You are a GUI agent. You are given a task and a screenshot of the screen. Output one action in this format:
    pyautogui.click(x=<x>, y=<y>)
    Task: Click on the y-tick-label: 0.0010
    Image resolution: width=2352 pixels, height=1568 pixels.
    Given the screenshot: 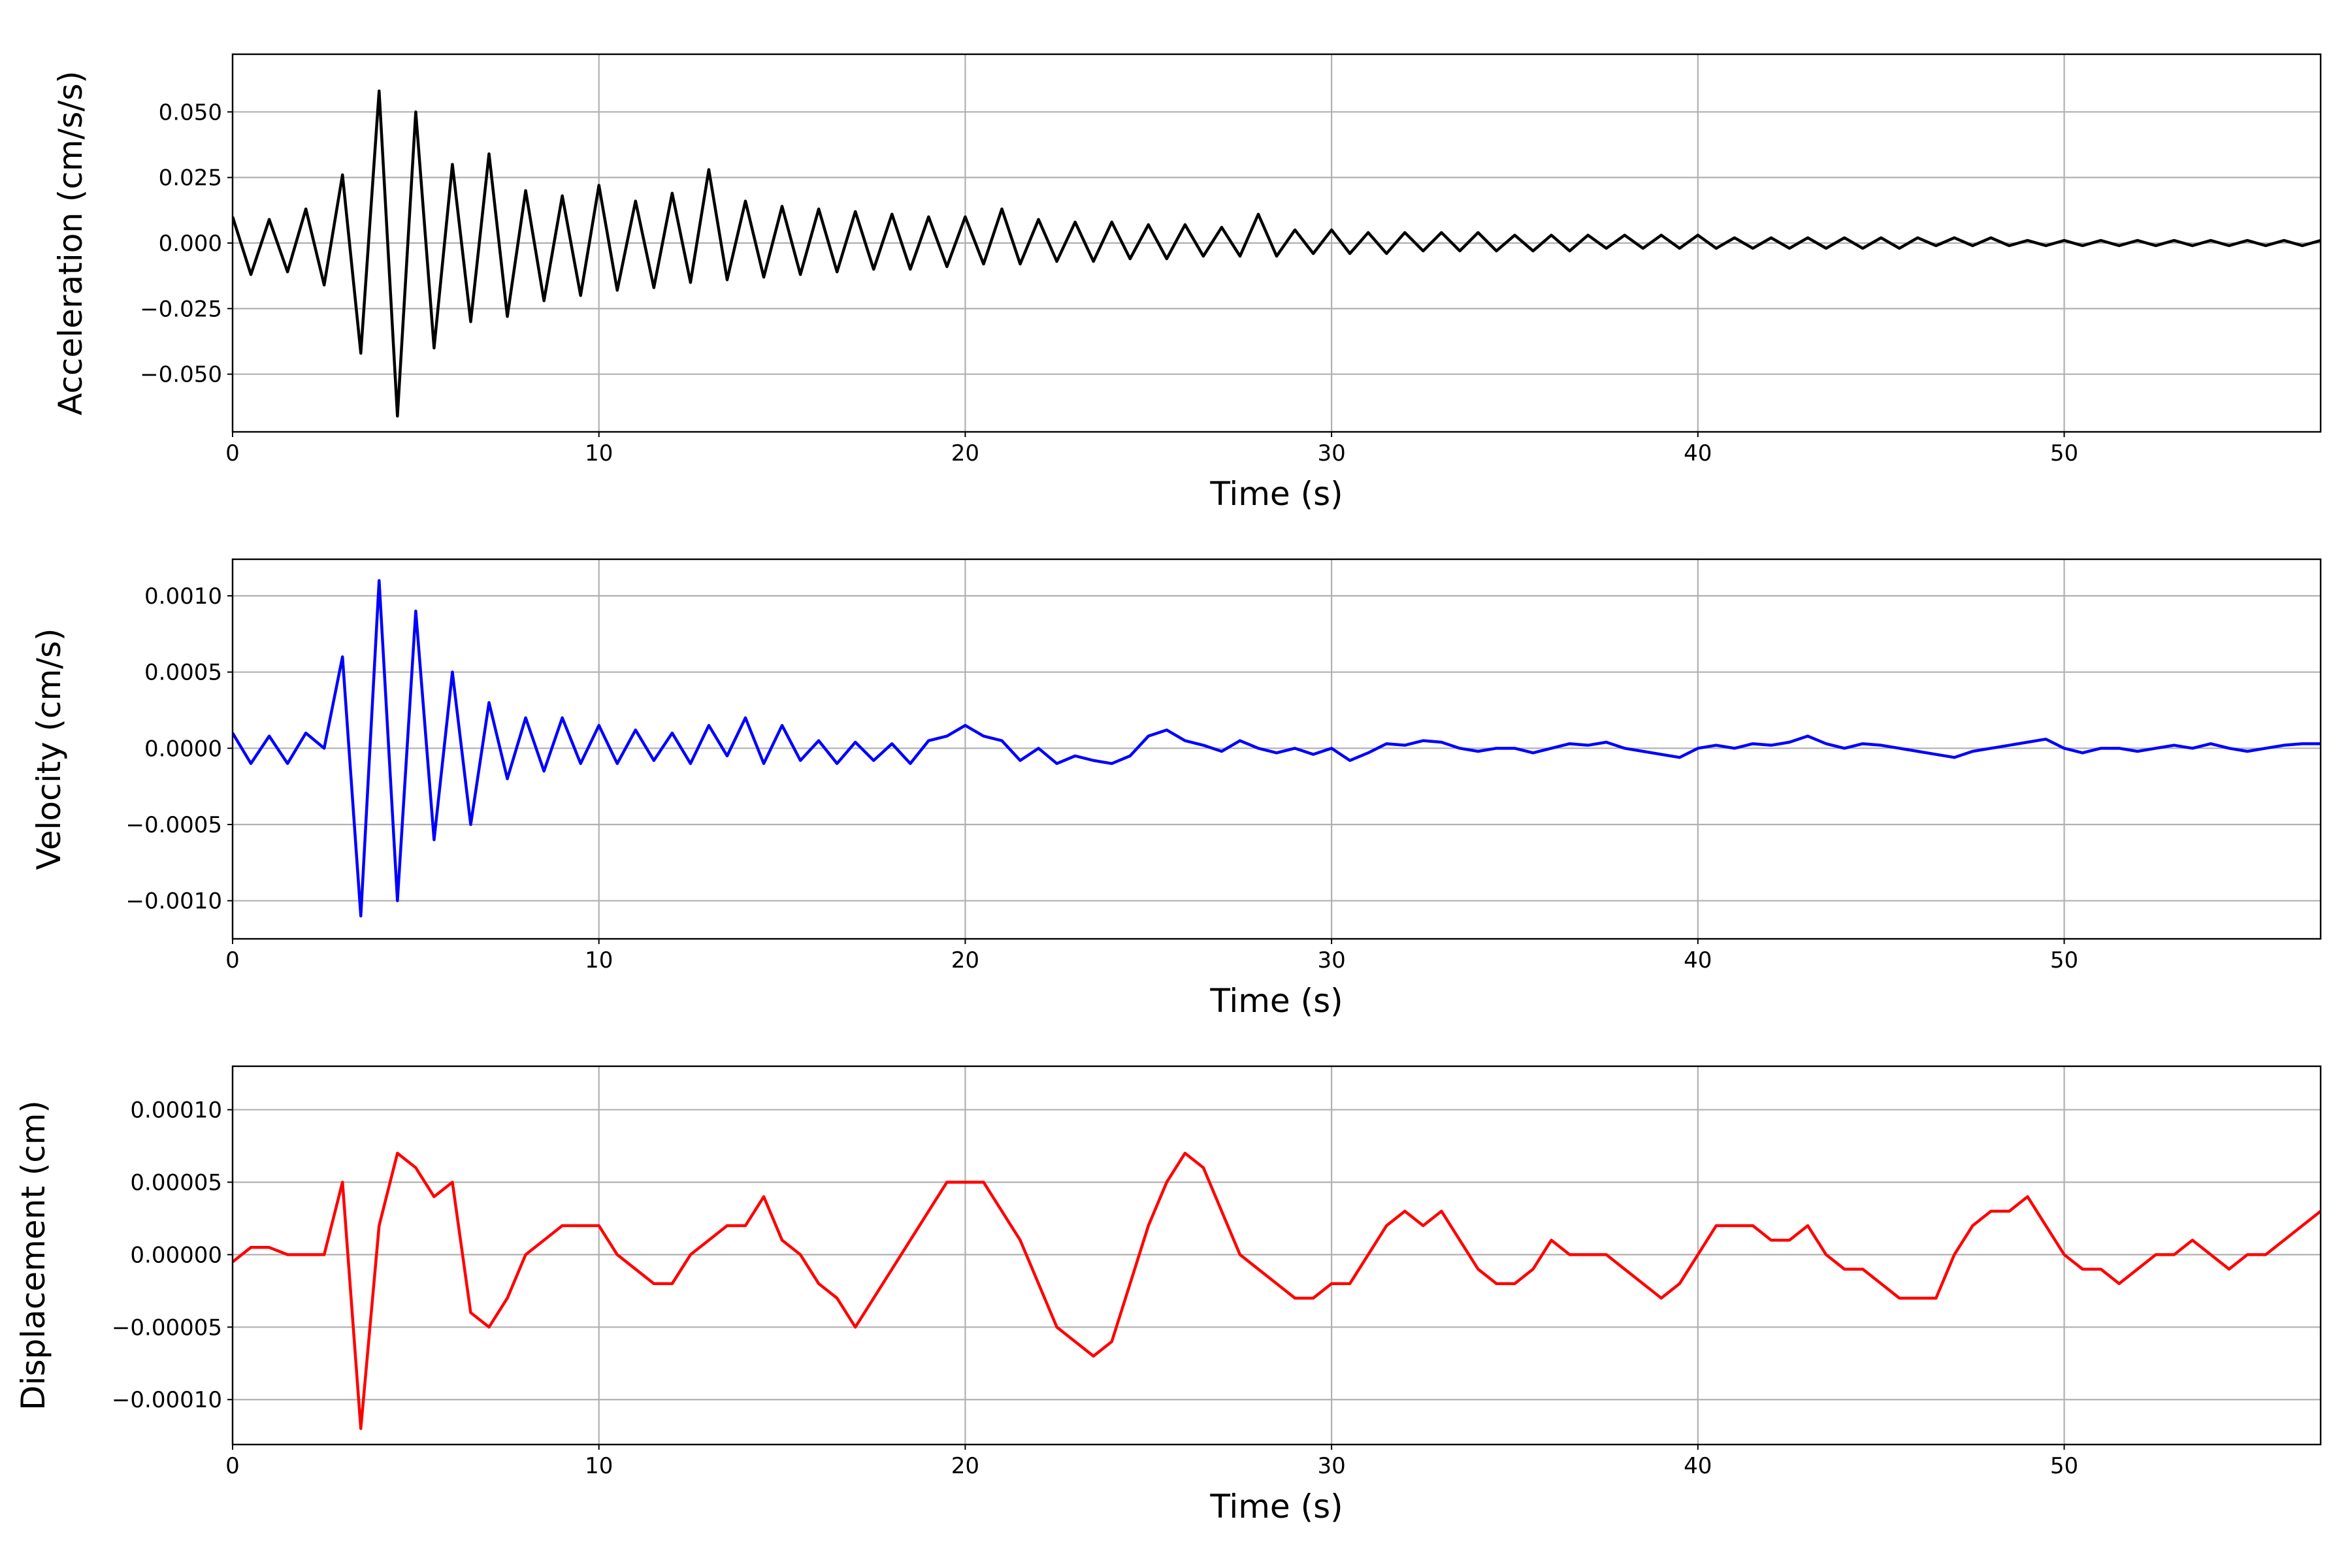 What is the action you would take?
    pyautogui.click(x=183, y=596)
    